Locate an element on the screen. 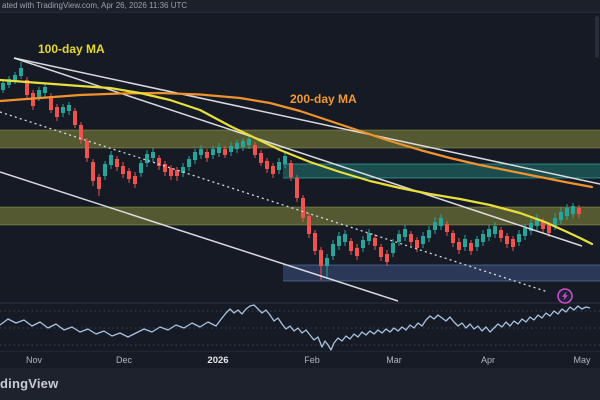 The height and width of the screenshot is (400, 600). time-axis-label: May is located at coordinates (582, 360).